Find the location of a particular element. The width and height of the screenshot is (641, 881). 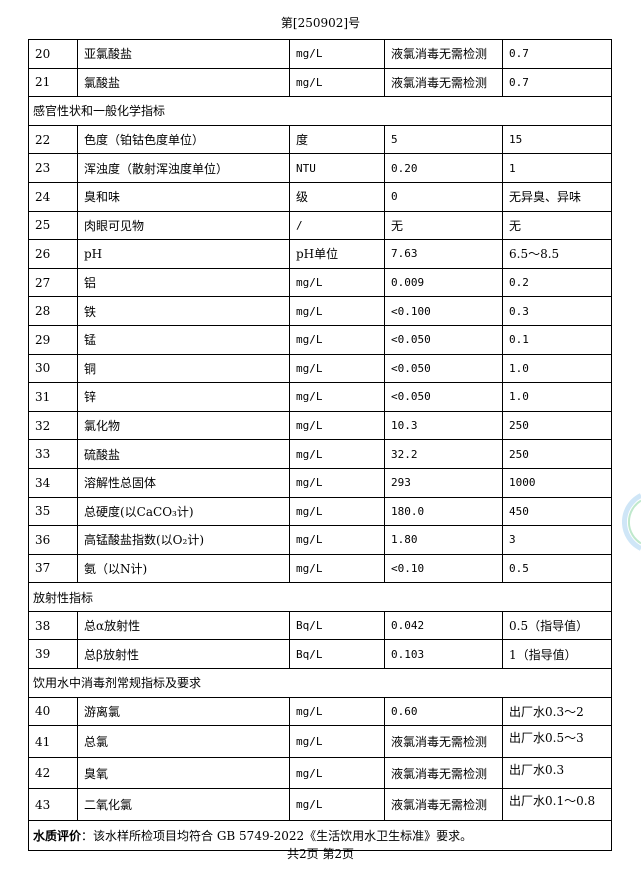

item-number: 35 is located at coordinates (53, 511).